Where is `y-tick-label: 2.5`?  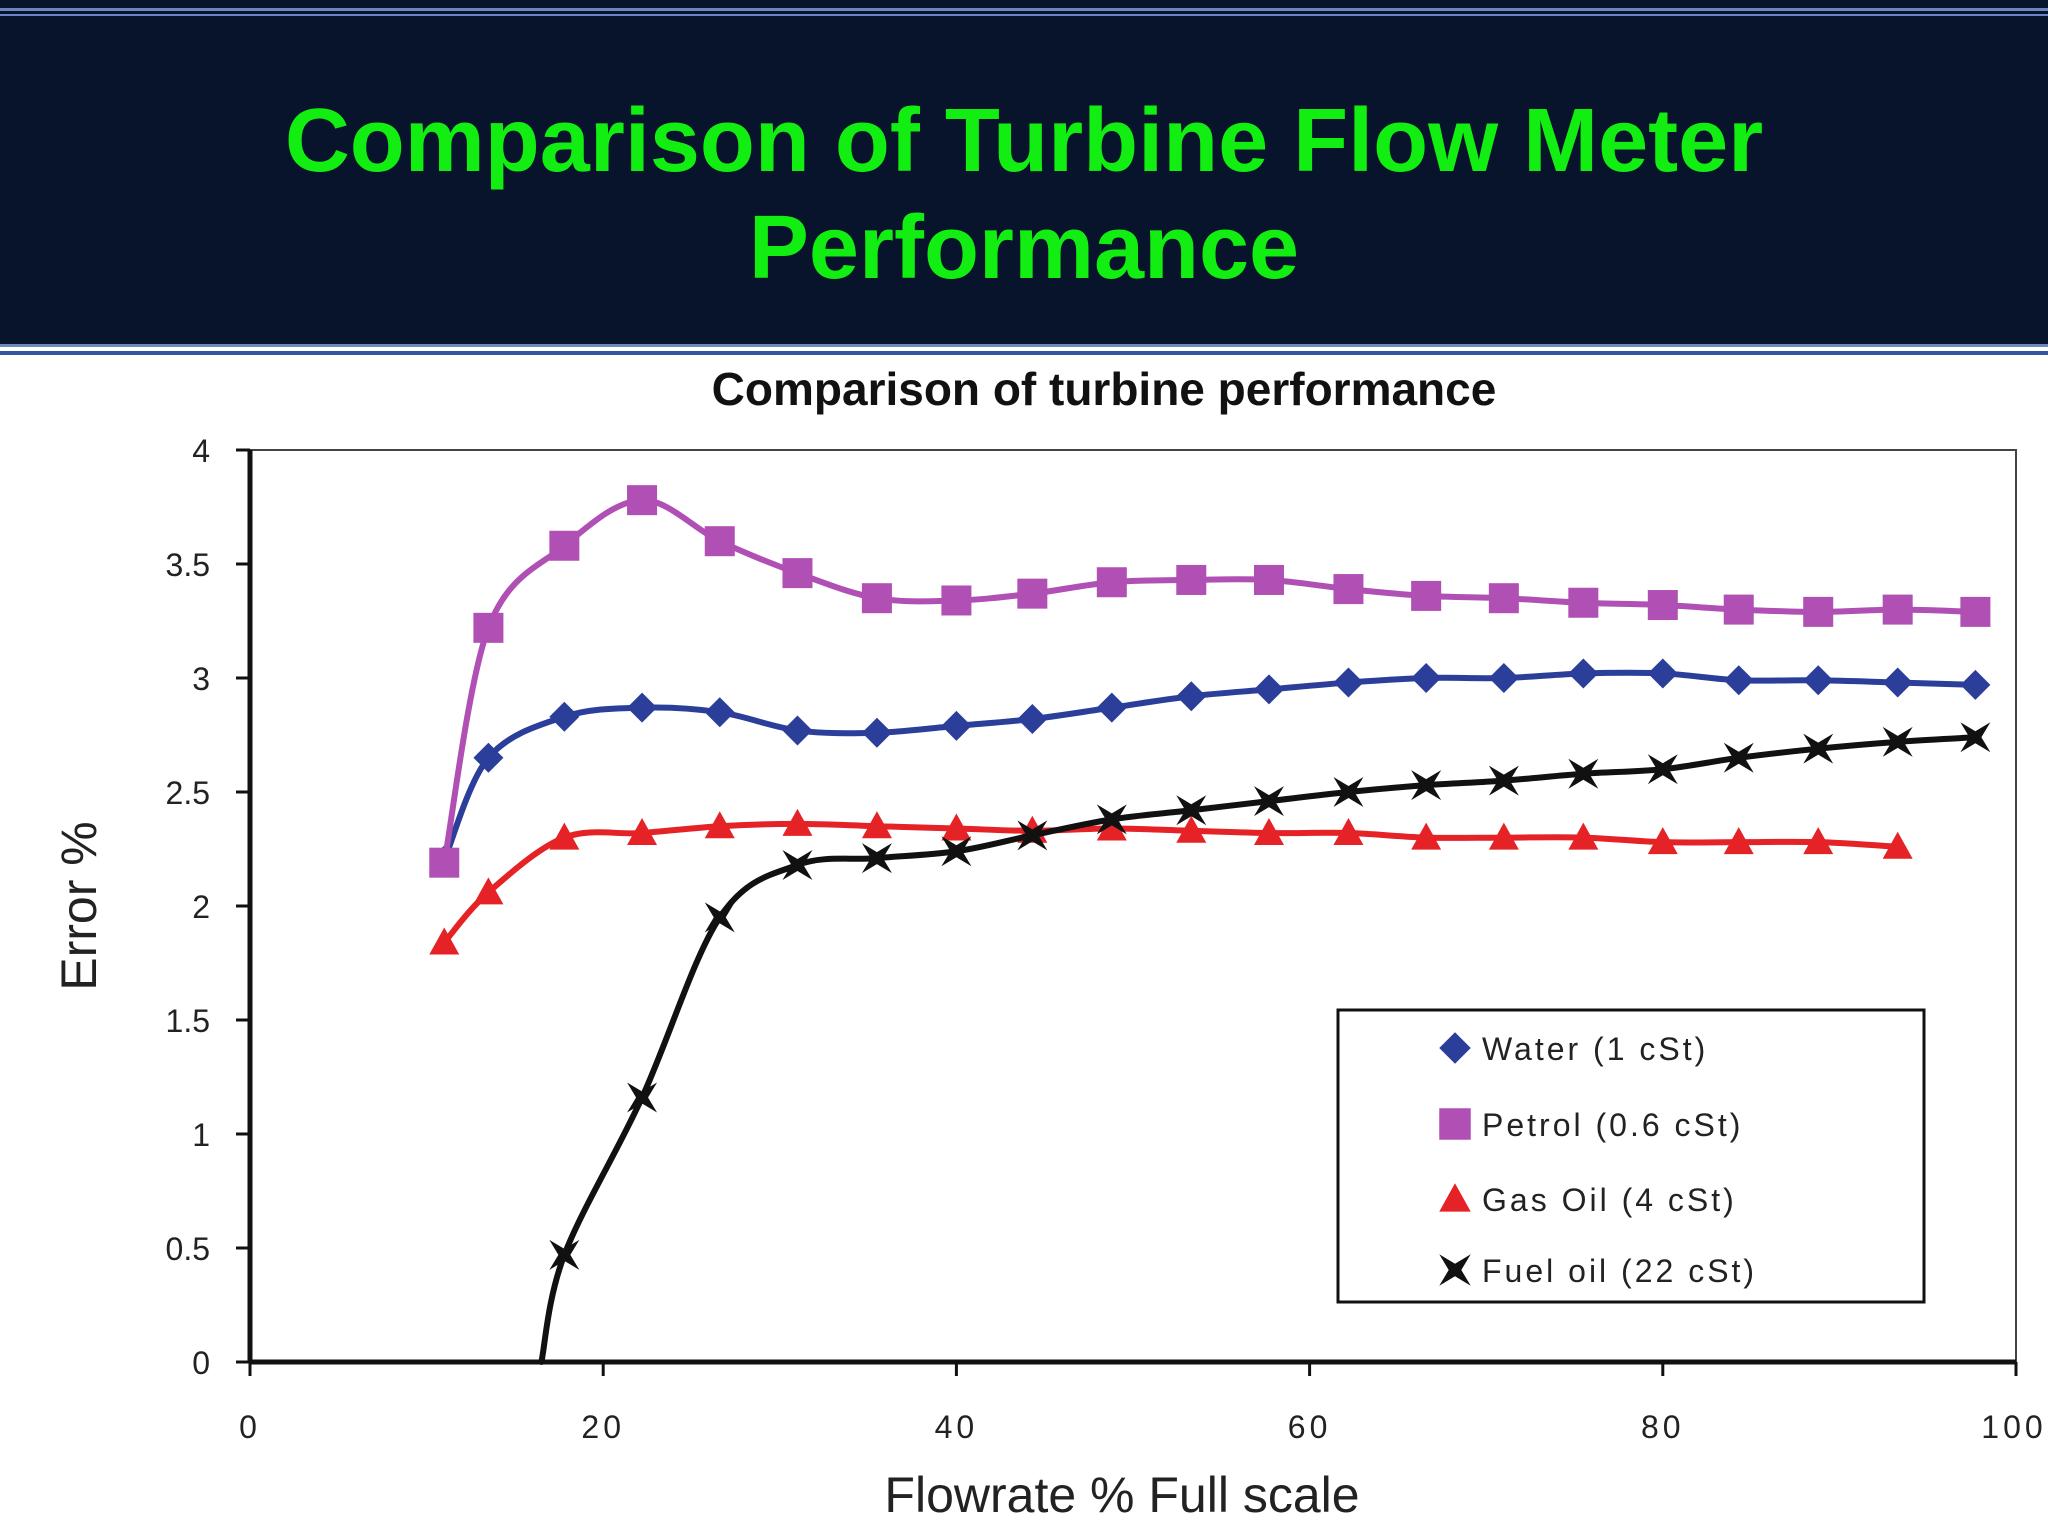 y-tick-label: 2.5 is located at coordinates (188, 793).